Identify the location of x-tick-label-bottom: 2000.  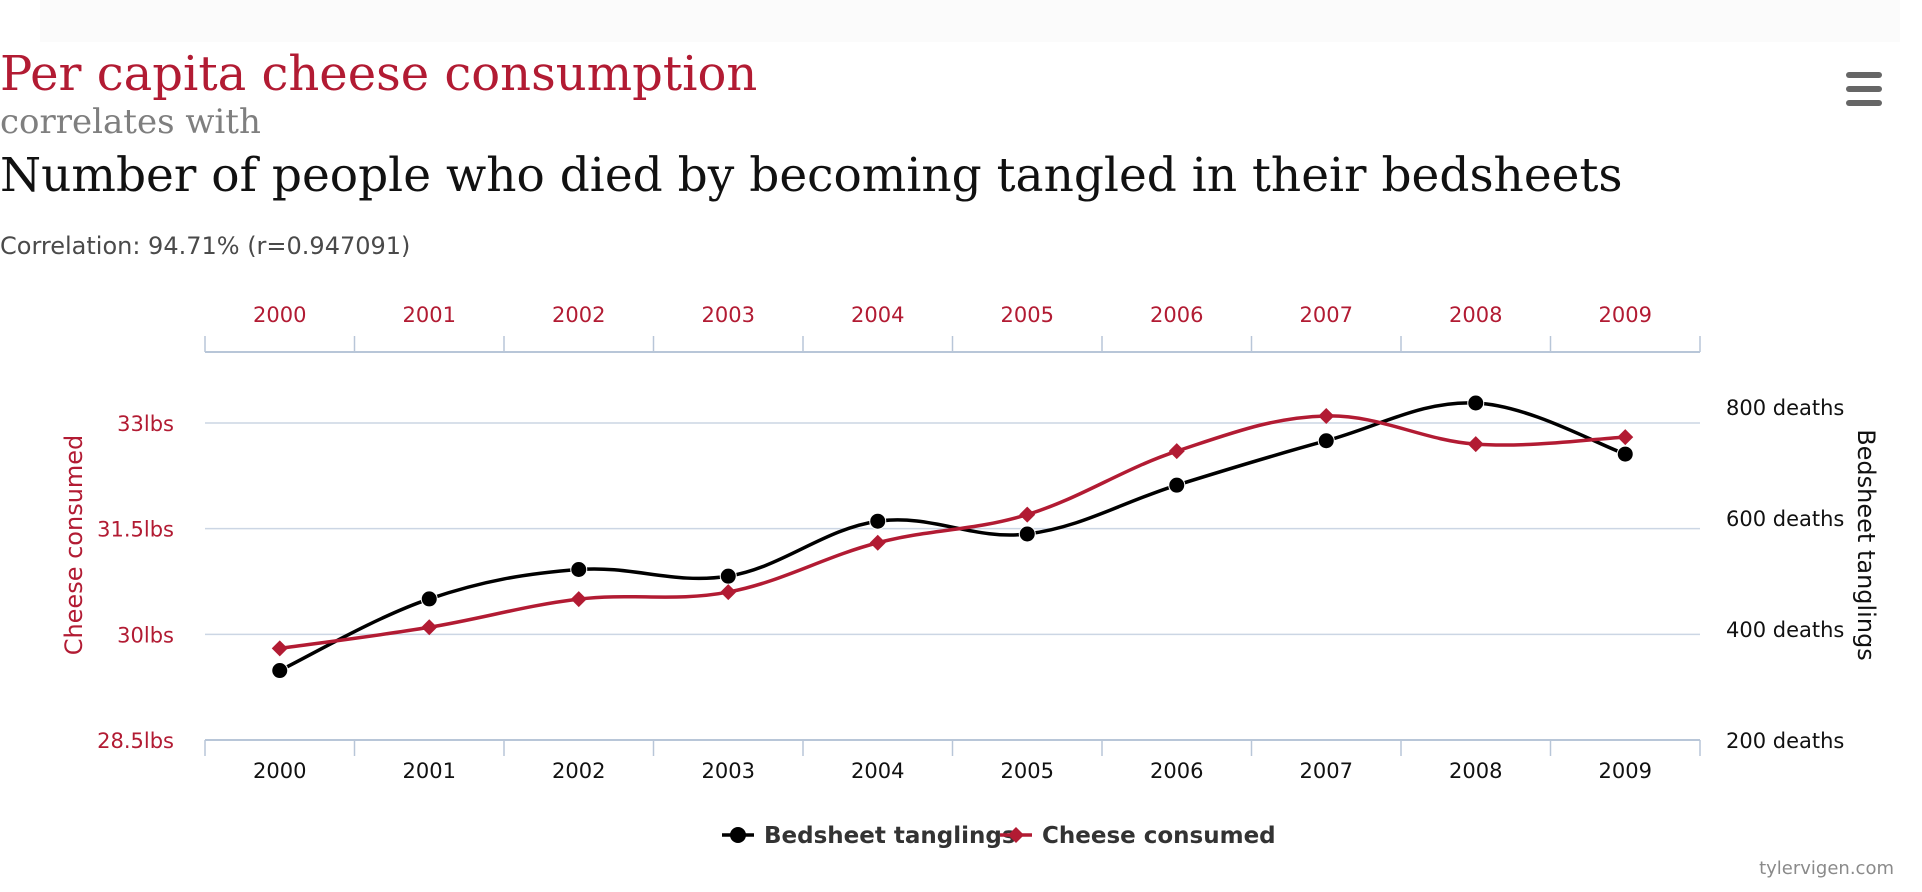
(279, 771).